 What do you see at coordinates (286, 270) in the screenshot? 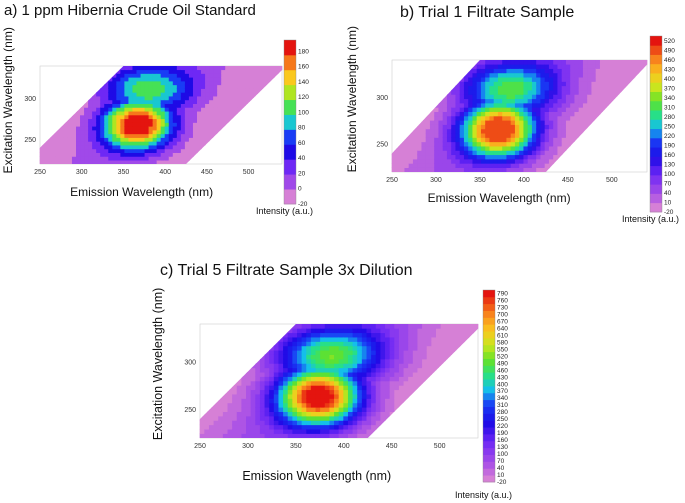
I see `panel-c-title: c) Trial 5 Filtrate Sample 3x Dilution` at bounding box center [286, 270].